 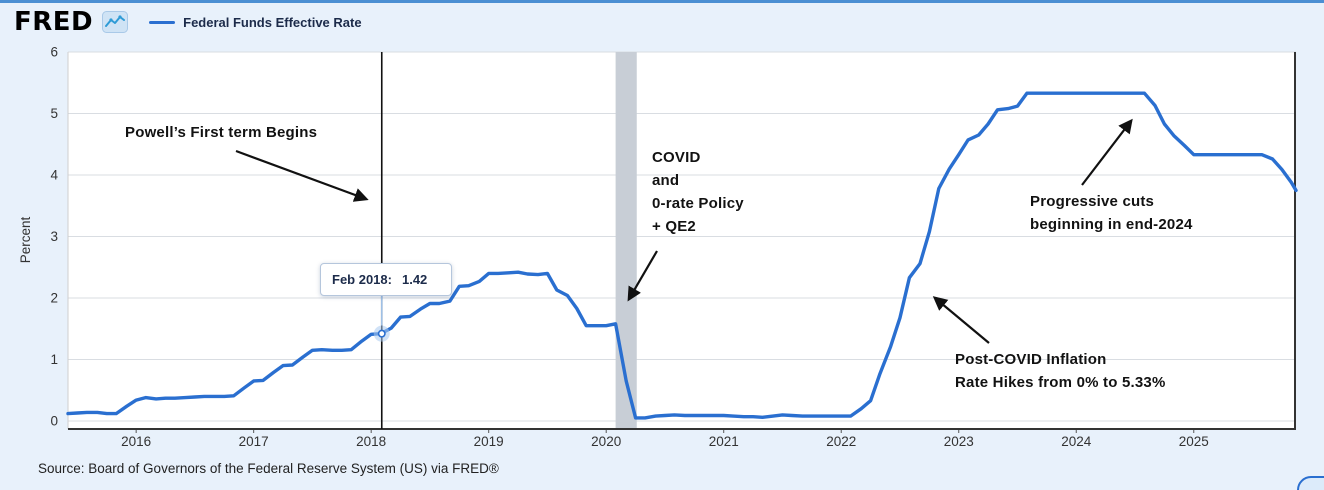 What do you see at coordinates (362, 279) in the screenshot?
I see `tooltip-date: Feb 2018:` at bounding box center [362, 279].